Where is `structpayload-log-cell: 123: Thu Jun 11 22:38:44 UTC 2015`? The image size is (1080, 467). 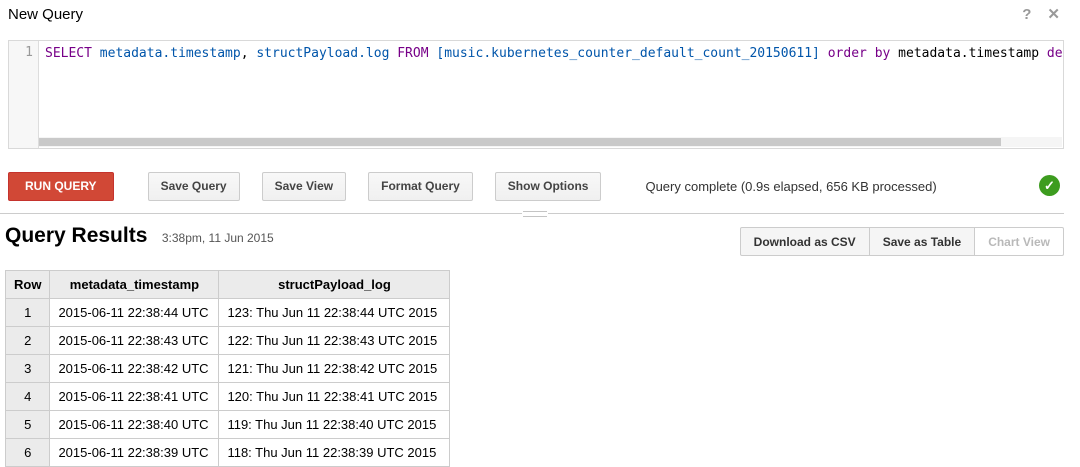 structpayload-log-cell: 123: Thu Jun 11 22:38:44 UTC 2015 is located at coordinates (334, 312).